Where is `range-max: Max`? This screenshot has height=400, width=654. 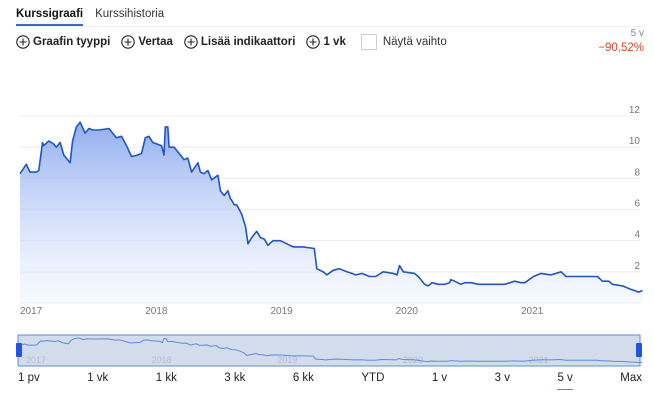
range-max: Max is located at coordinates (631, 378).